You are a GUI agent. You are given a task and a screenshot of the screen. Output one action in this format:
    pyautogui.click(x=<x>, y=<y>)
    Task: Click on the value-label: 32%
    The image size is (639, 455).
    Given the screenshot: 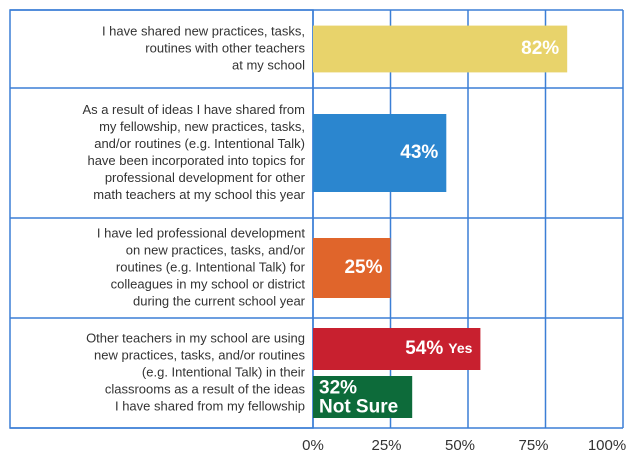 What is the action you would take?
    pyautogui.click(x=338, y=388)
    